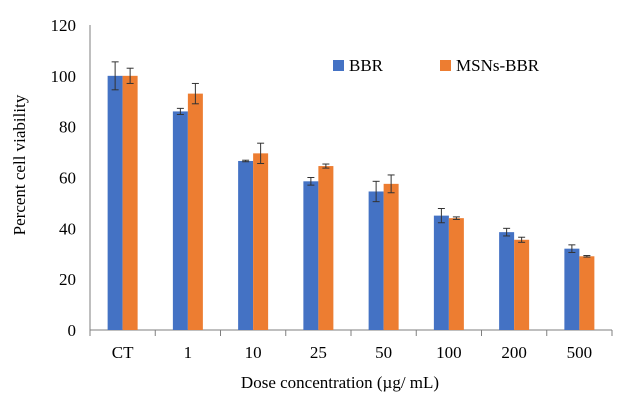 The height and width of the screenshot is (395, 622). What do you see at coordinates (318, 352) in the screenshot?
I see `x-tick-label: 25` at bounding box center [318, 352].